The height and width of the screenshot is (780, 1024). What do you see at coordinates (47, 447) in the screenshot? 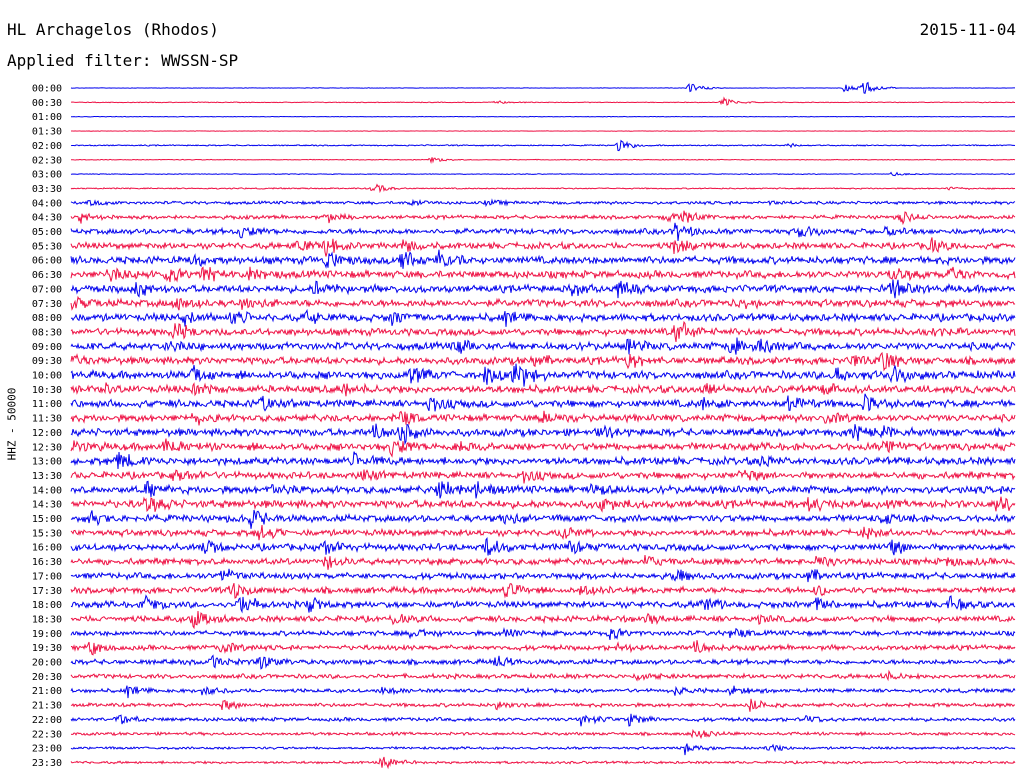
I see `row-time-label: 12:30` at bounding box center [47, 447].